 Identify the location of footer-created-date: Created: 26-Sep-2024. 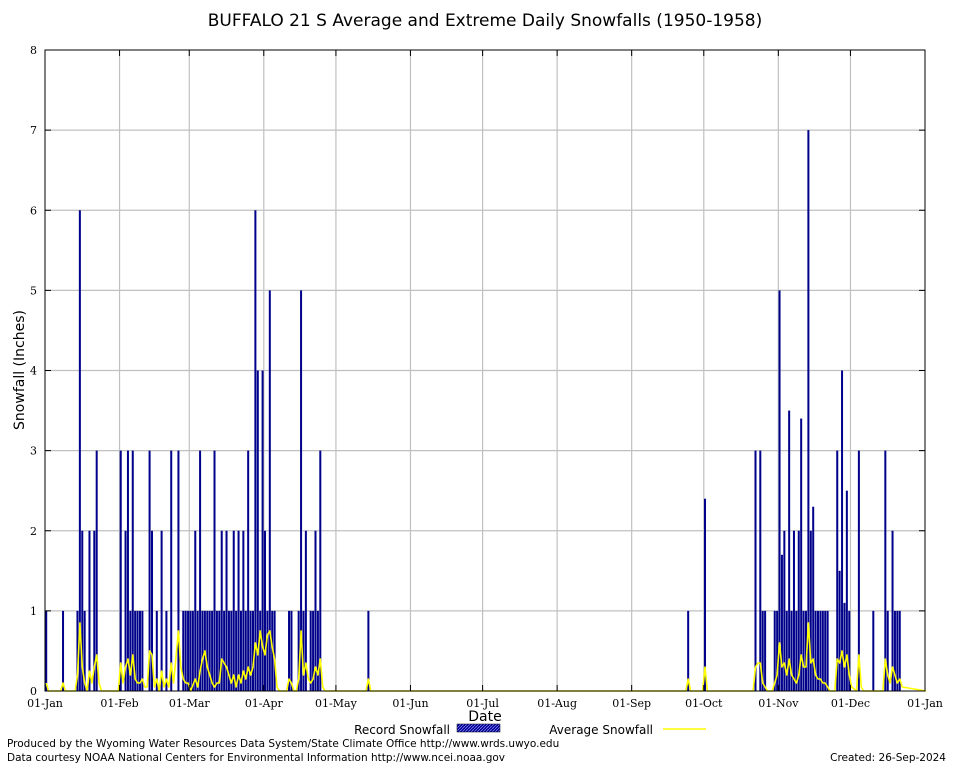
(888, 758).